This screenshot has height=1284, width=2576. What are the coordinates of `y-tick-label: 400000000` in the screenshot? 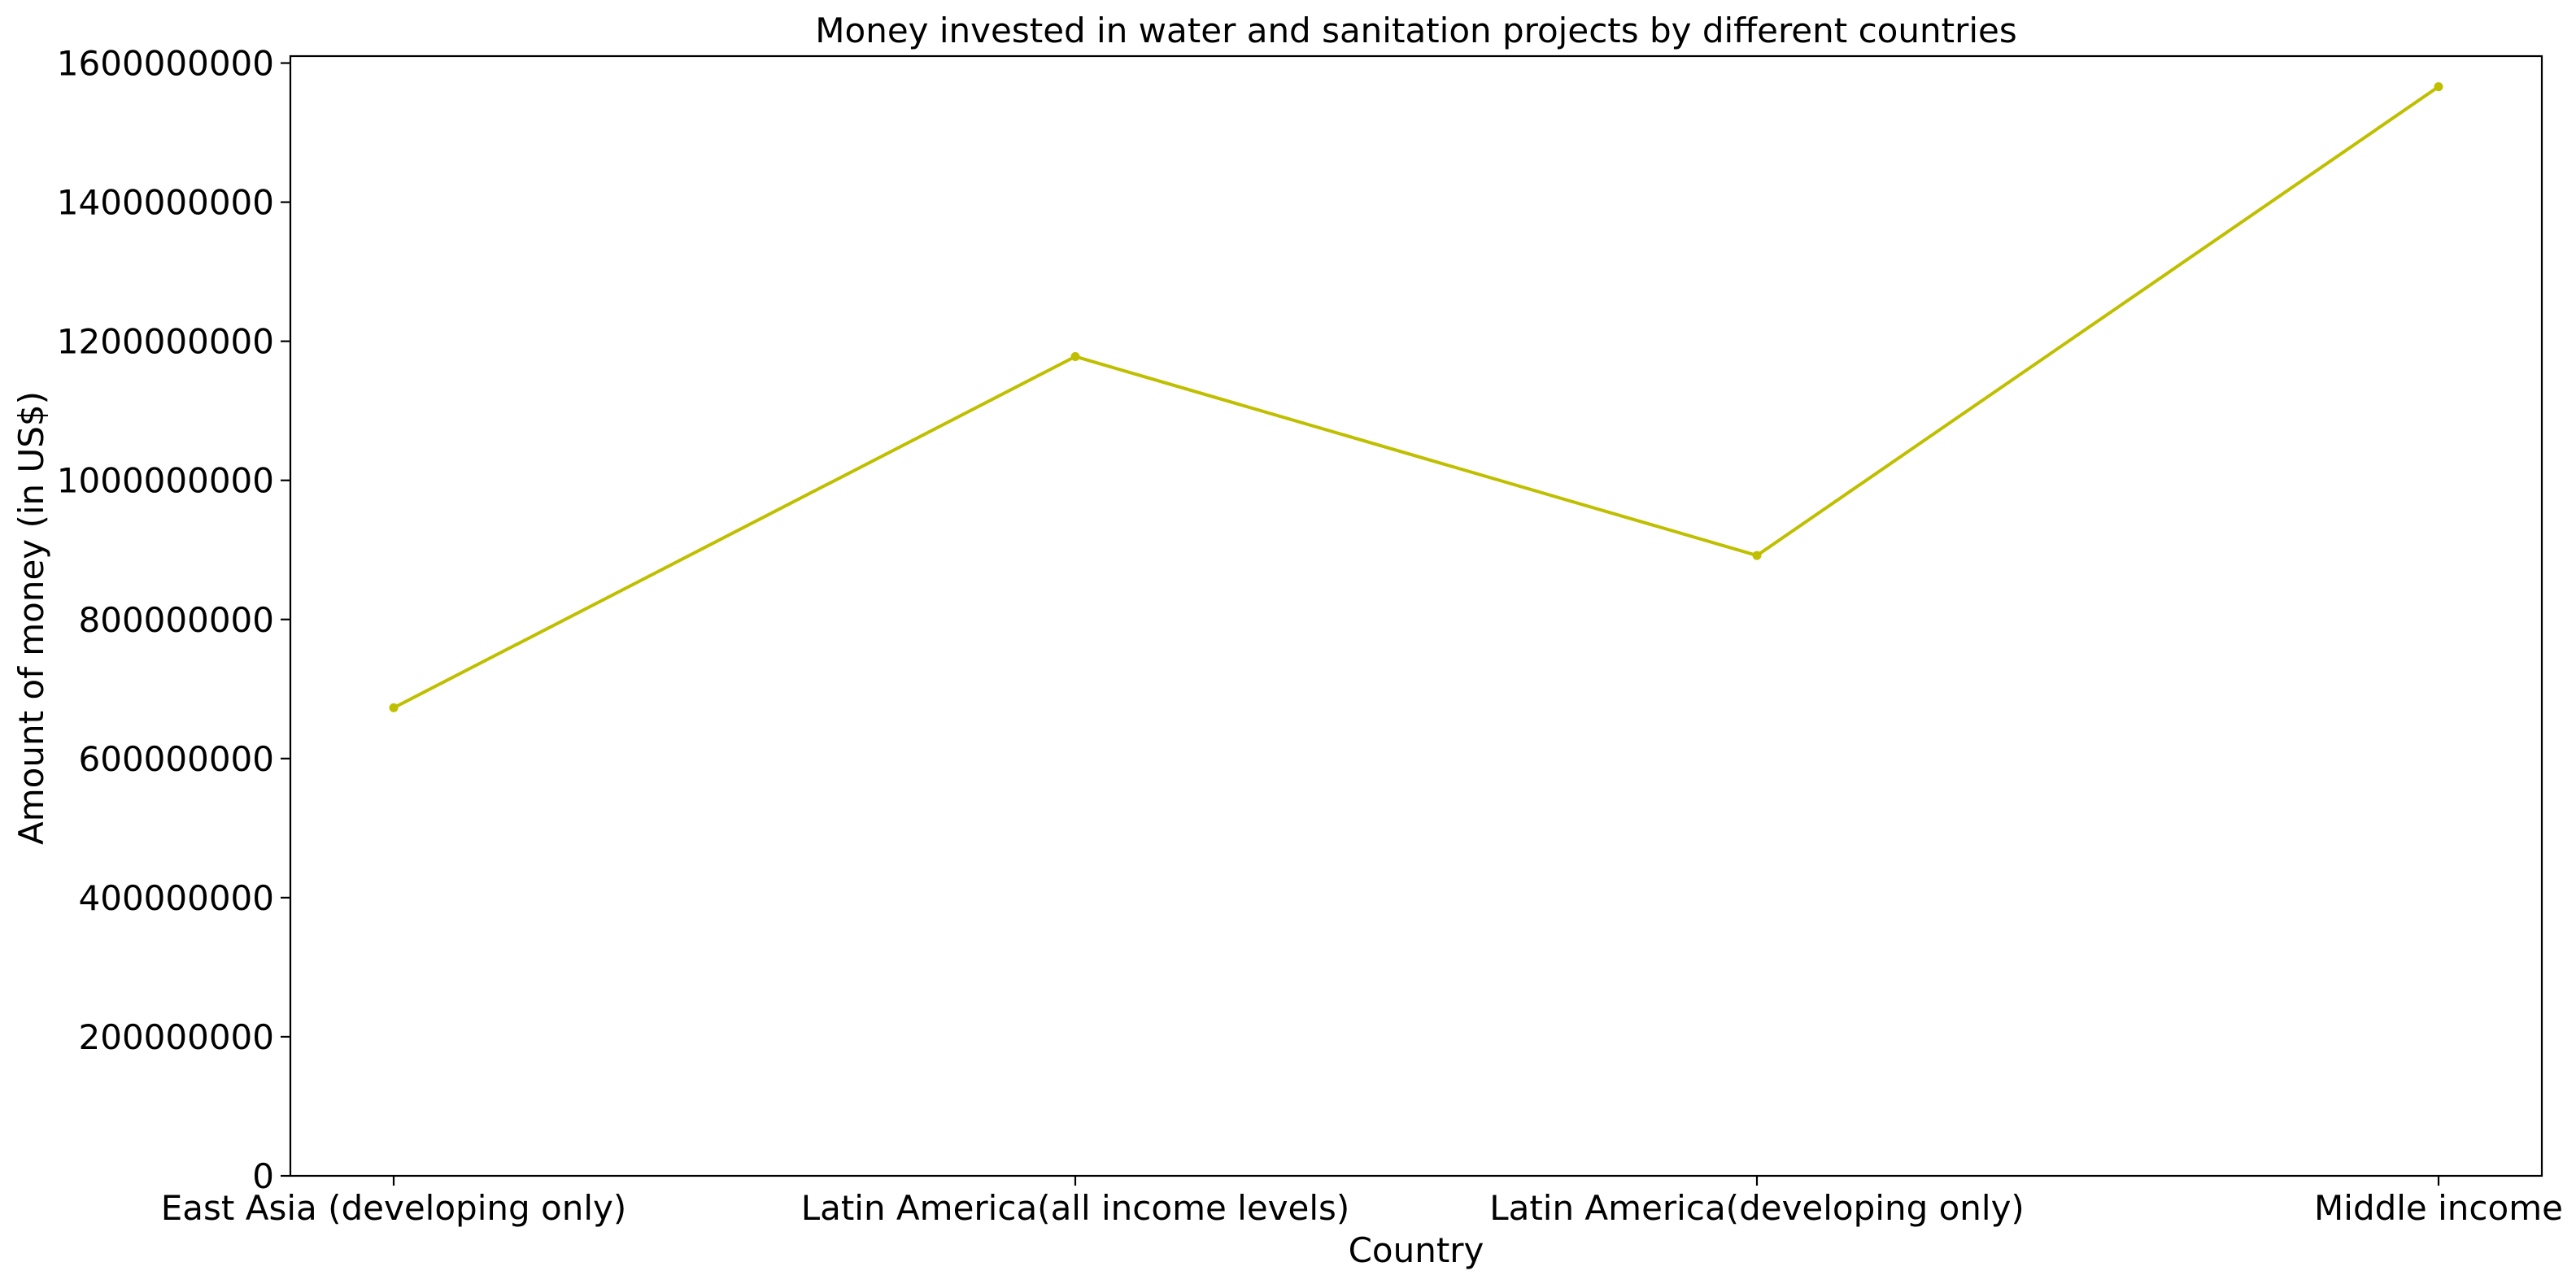 It's located at (177, 898).